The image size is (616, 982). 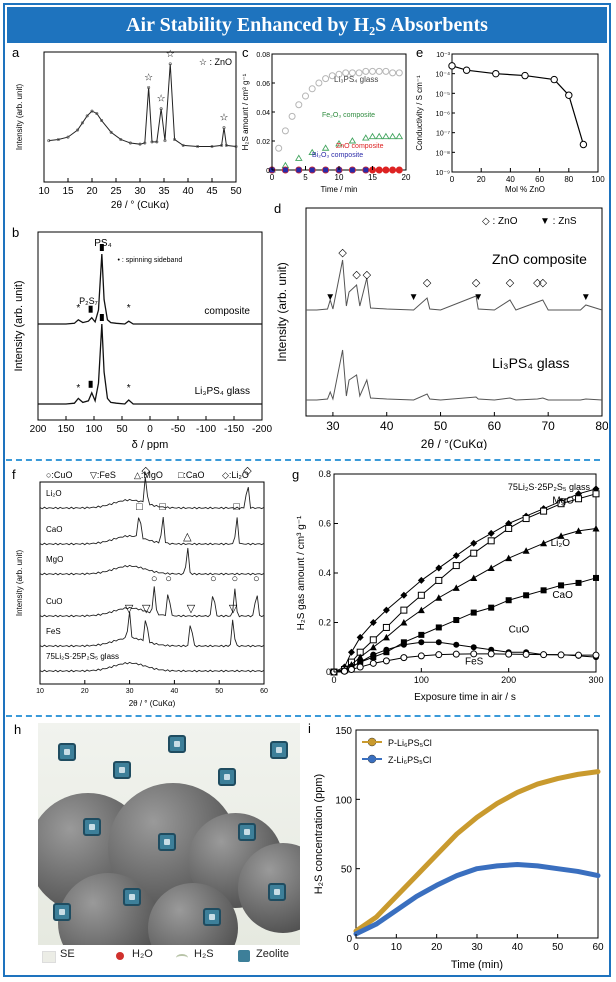 What do you see at coordinates (103, 475) in the screenshot?
I see `legend-entry: ▽:FeS` at bounding box center [103, 475].